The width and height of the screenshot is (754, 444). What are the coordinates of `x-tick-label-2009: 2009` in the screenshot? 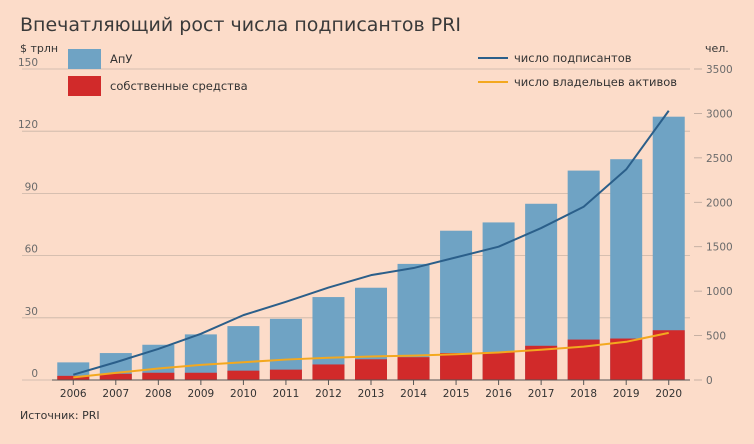 It's located at (200, 394).